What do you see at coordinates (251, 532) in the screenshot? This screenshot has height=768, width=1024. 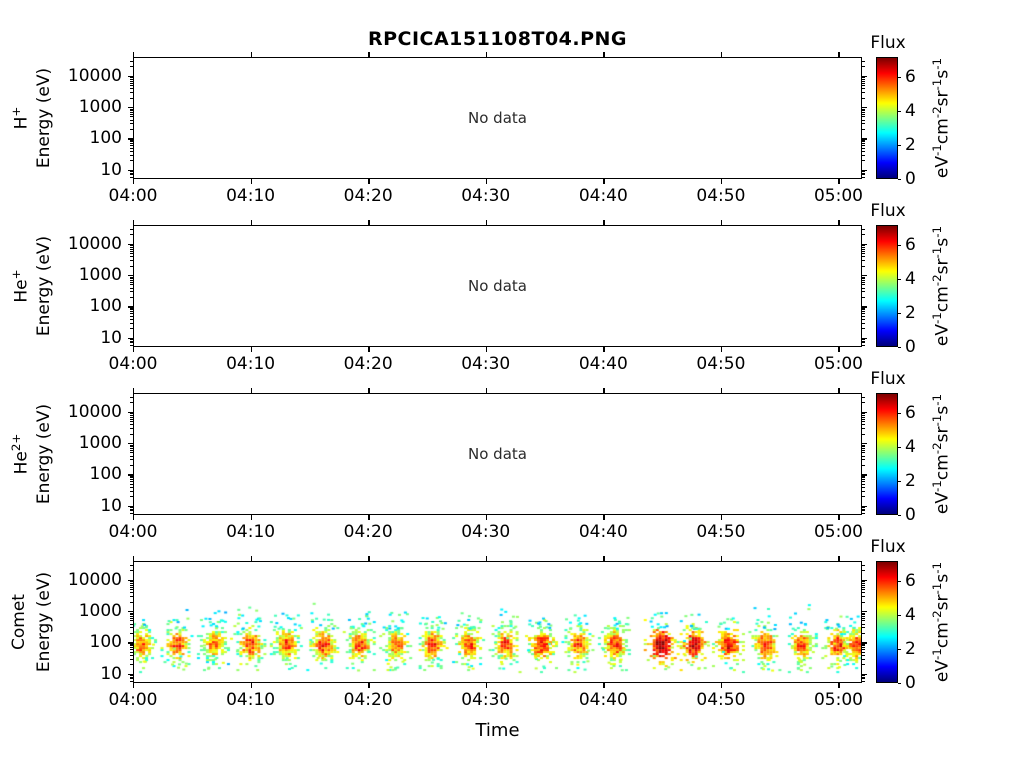 I see `x-tick-label: 04:10` at bounding box center [251, 532].